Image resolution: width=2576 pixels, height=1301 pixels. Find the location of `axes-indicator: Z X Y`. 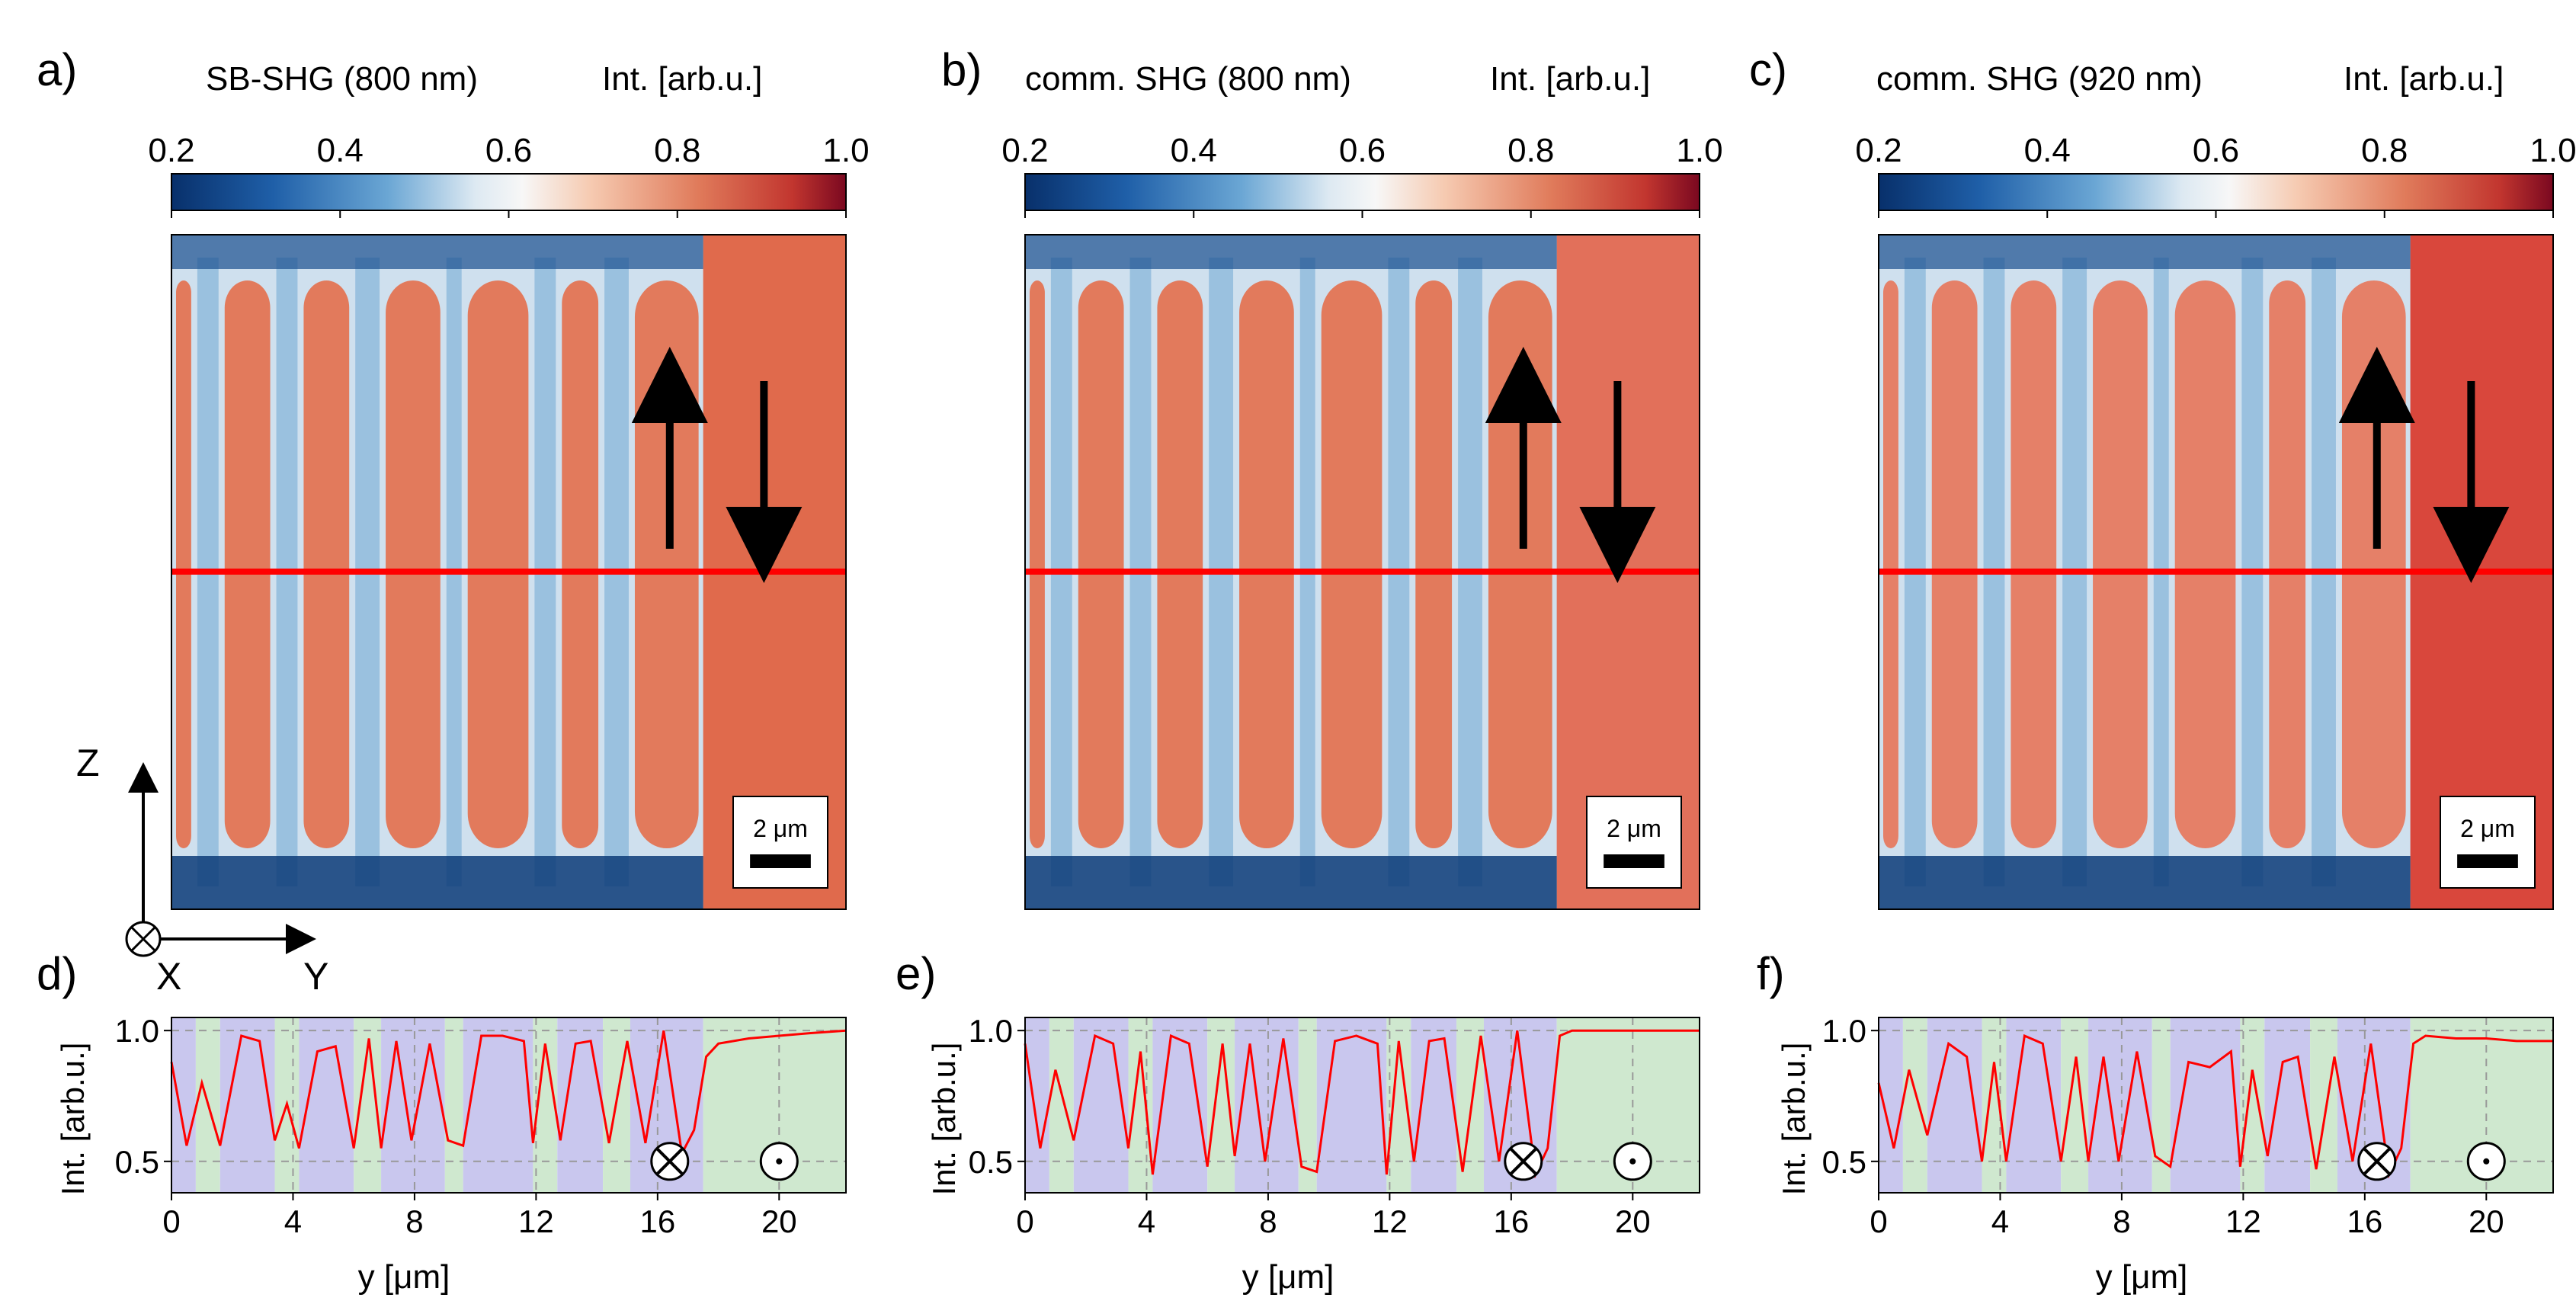

axes-indicator: Z X Y is located at coordinates (202, 870).